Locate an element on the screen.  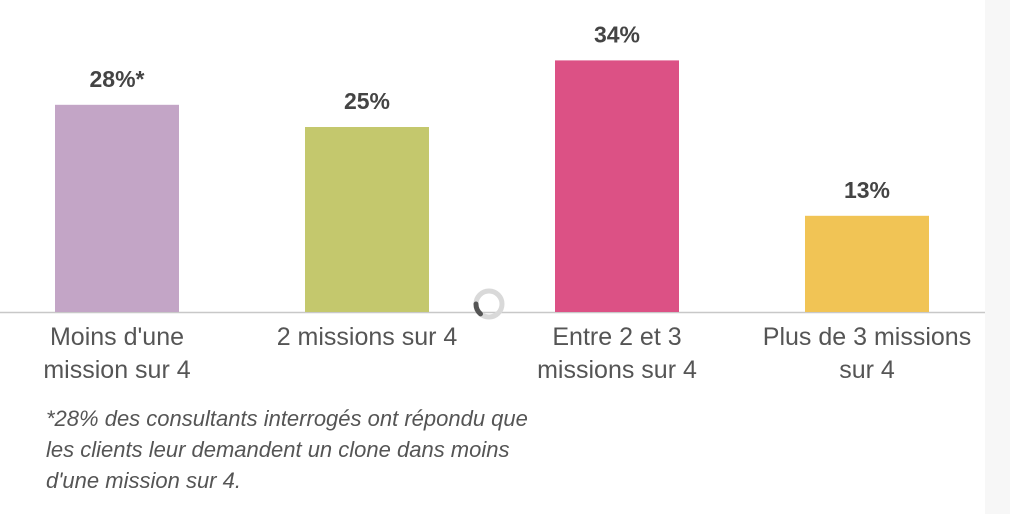
data-label-3: 34% is located at coordinates (617, 34).